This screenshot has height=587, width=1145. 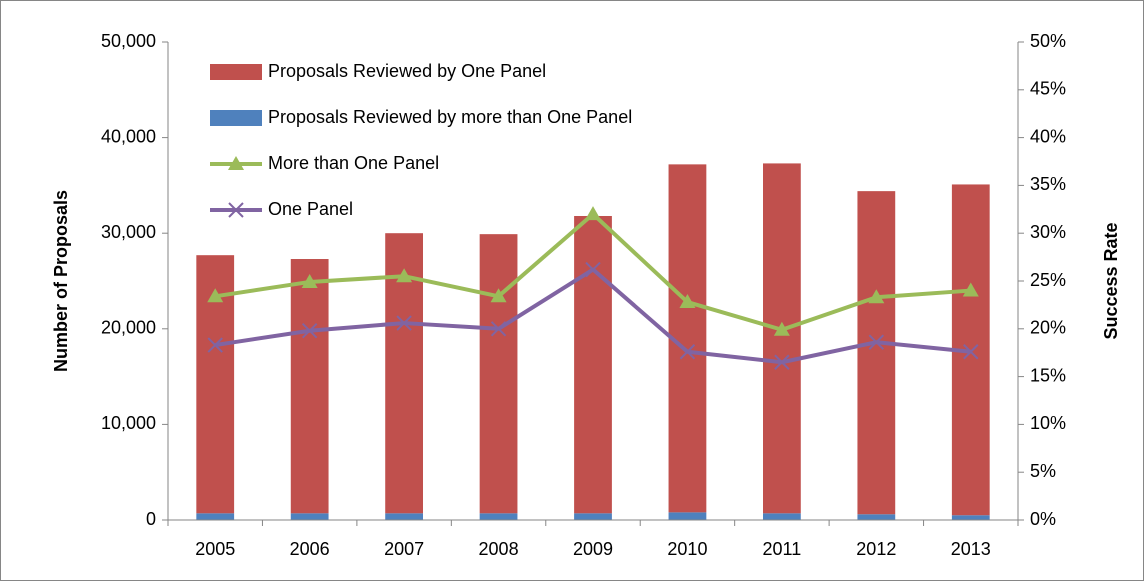 What do you see at coordinates (782, 549) in the screenshot?
I see `x-tick-label: 2011` at bounding box center [782, 549].